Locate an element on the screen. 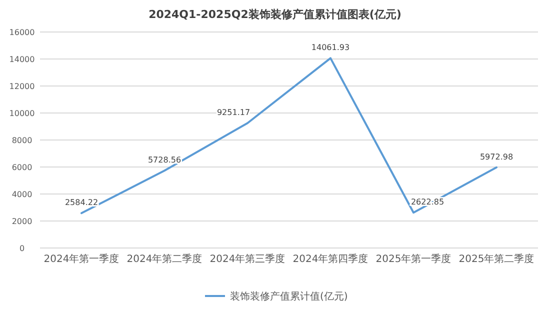 The height and width of the screenshot is (310, 550). y-tick-label: 6000 is located at coordinates (22, 167).